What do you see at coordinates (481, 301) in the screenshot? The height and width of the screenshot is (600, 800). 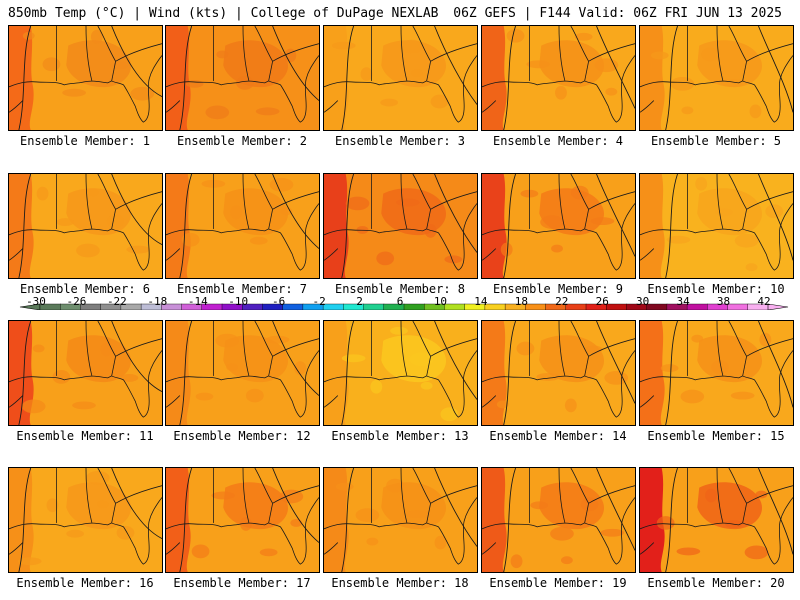 I see `colorbar-tick-label: 14` at bounding box center [481, 301].